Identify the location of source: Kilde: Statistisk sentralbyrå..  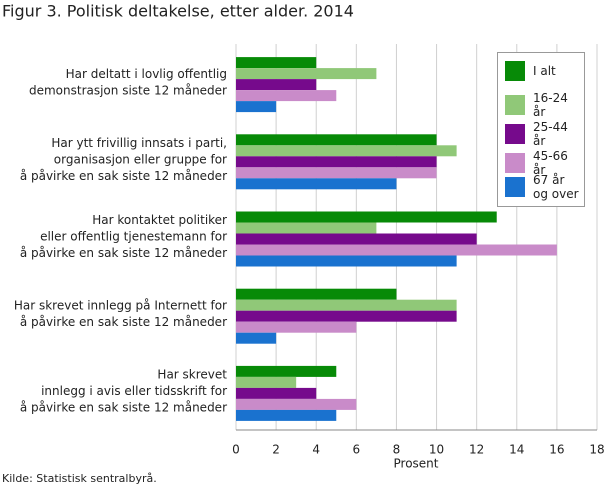
(79, 478).